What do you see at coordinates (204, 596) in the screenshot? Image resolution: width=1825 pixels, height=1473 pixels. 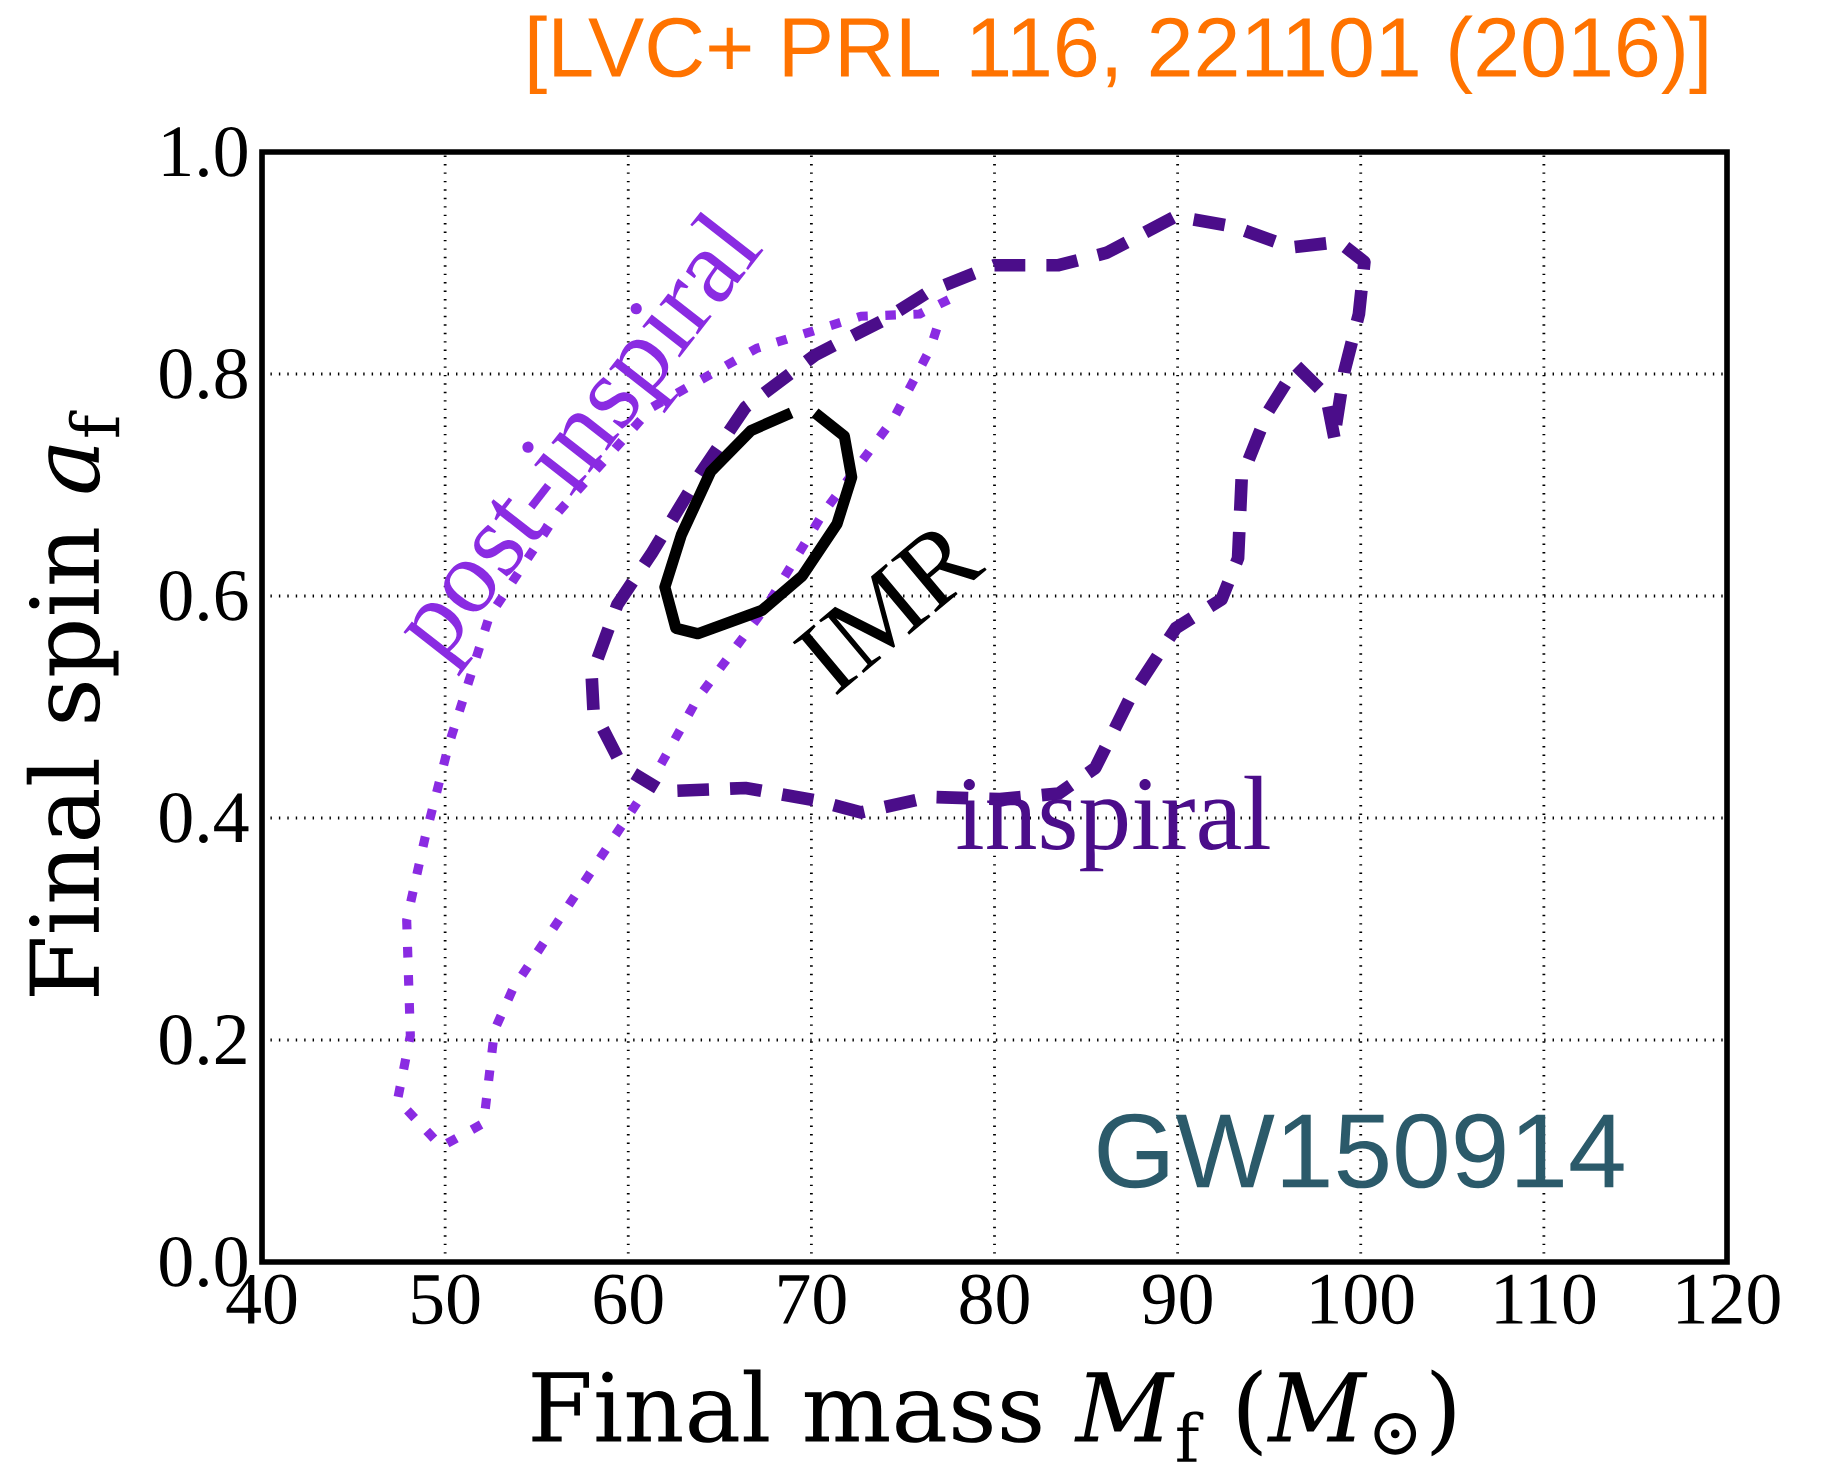 I see `y-tick-label: 0.6` at bounding box center [204, 596].